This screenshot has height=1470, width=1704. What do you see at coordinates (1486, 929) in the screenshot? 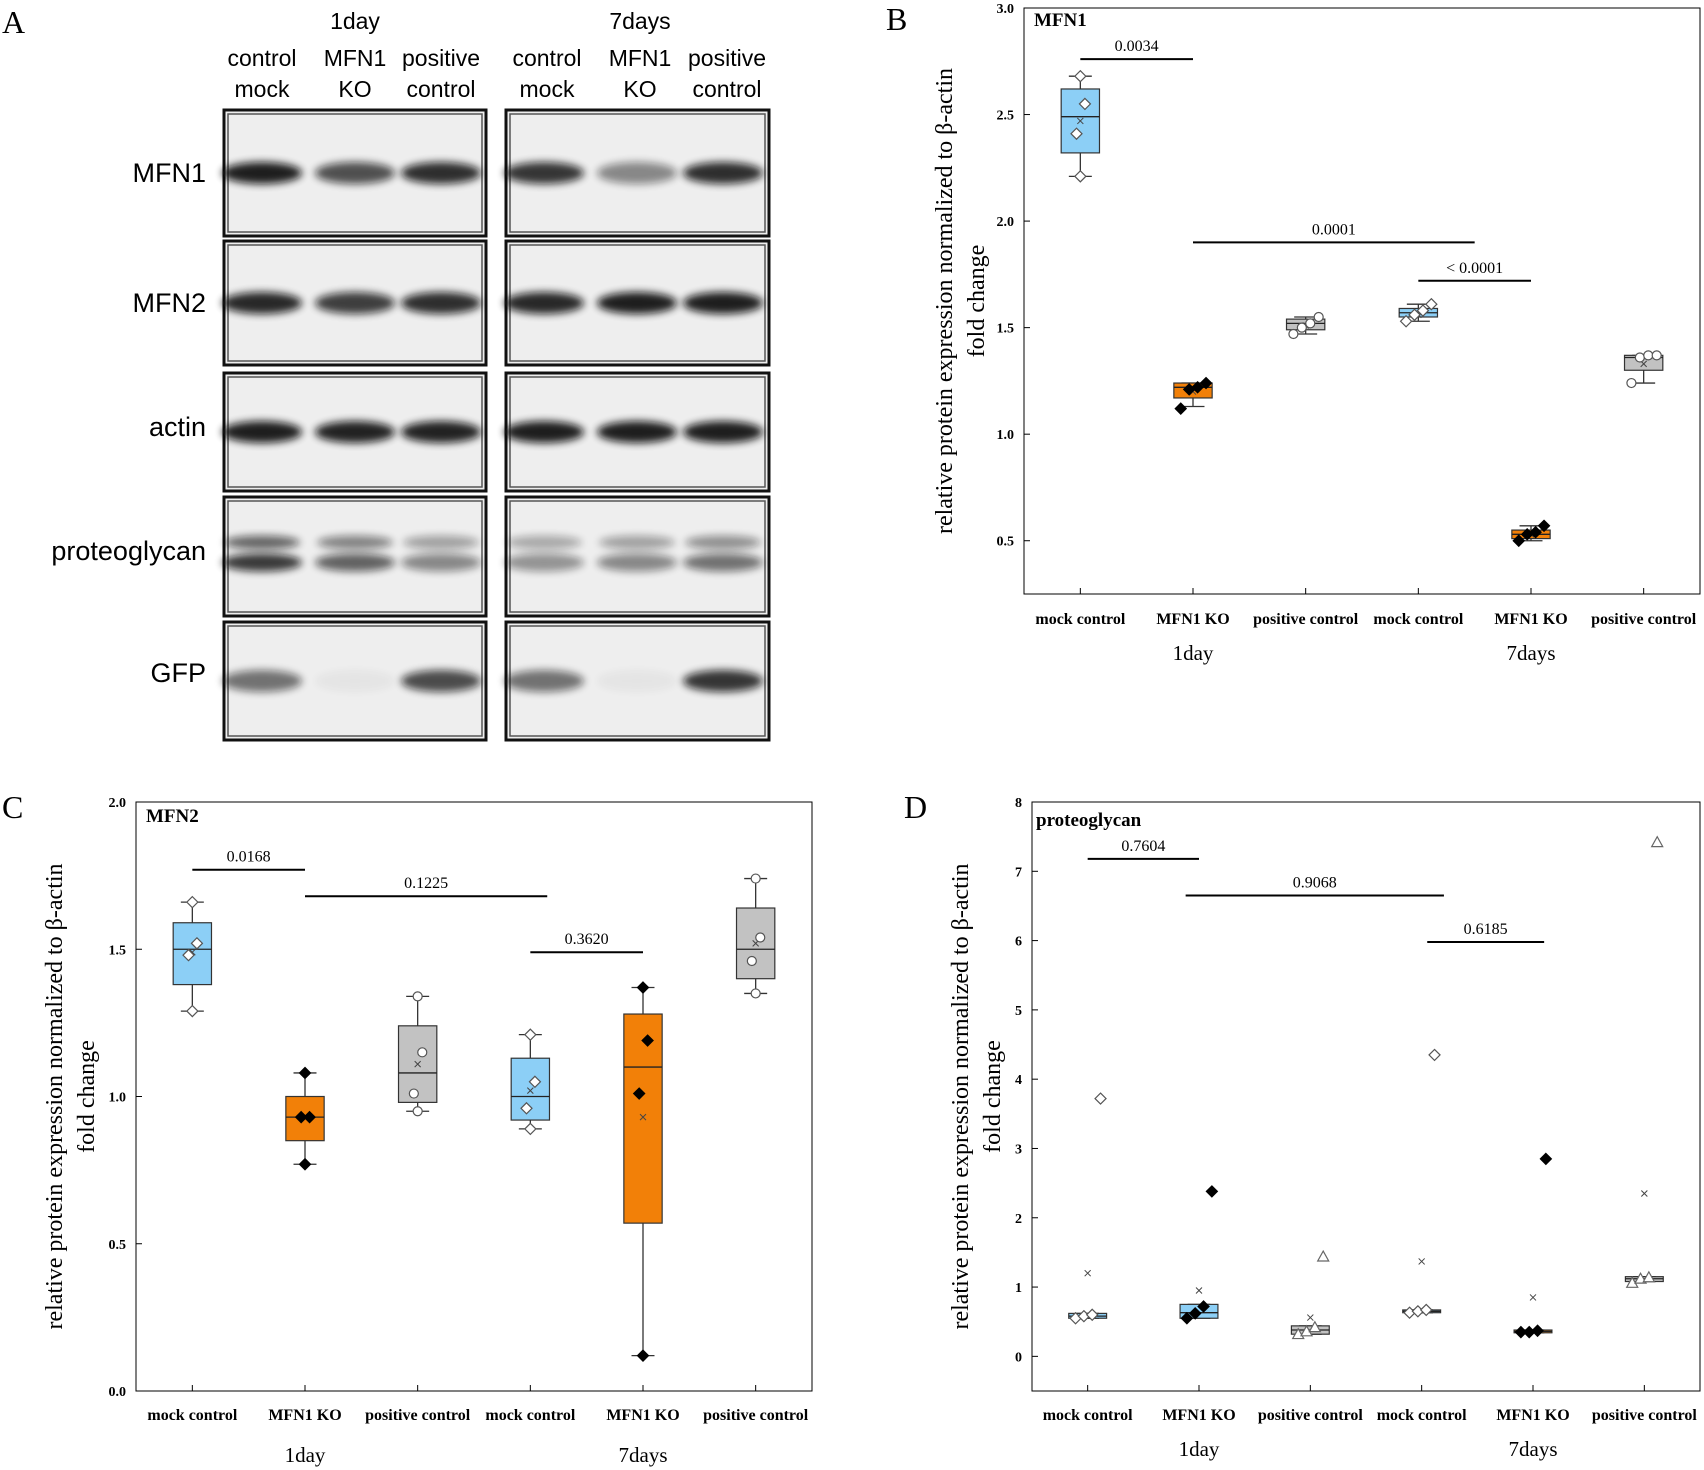
I see `p-value-label: 0.6185` at bounding box center [1486, 929].